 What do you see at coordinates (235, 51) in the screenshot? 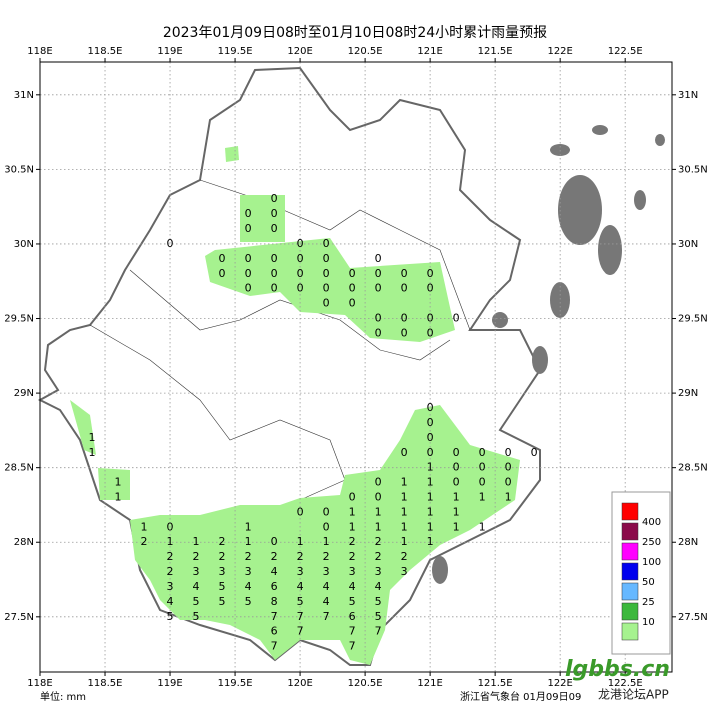
I see `lon-tick-label: 119.5E` at bounding box center [235, 51].